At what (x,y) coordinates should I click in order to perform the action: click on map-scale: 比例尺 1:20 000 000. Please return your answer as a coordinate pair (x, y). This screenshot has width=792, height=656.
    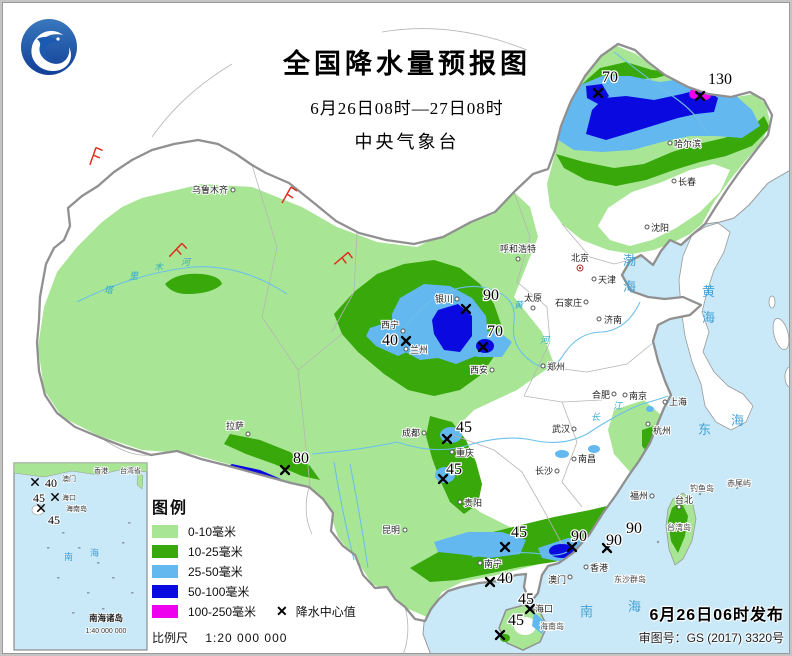
    Looking at the image, I should click on (277, 637).